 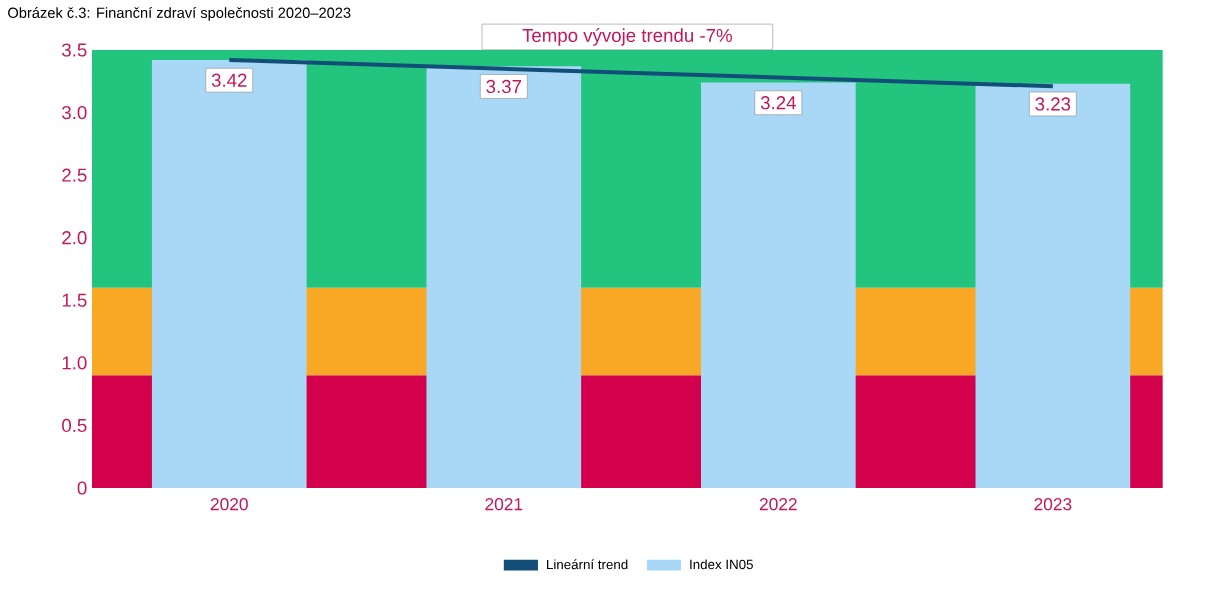 What do you see at coordinates (229, 504) in the screenshot?
I see `x-tick-label: 2020` at bounding box center [229, 504].